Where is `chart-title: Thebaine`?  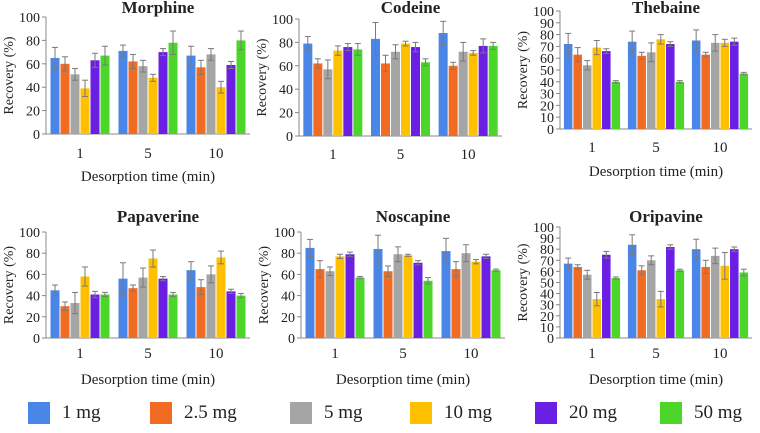
chart-title: Thebaine is located at coordinates (666, 8).